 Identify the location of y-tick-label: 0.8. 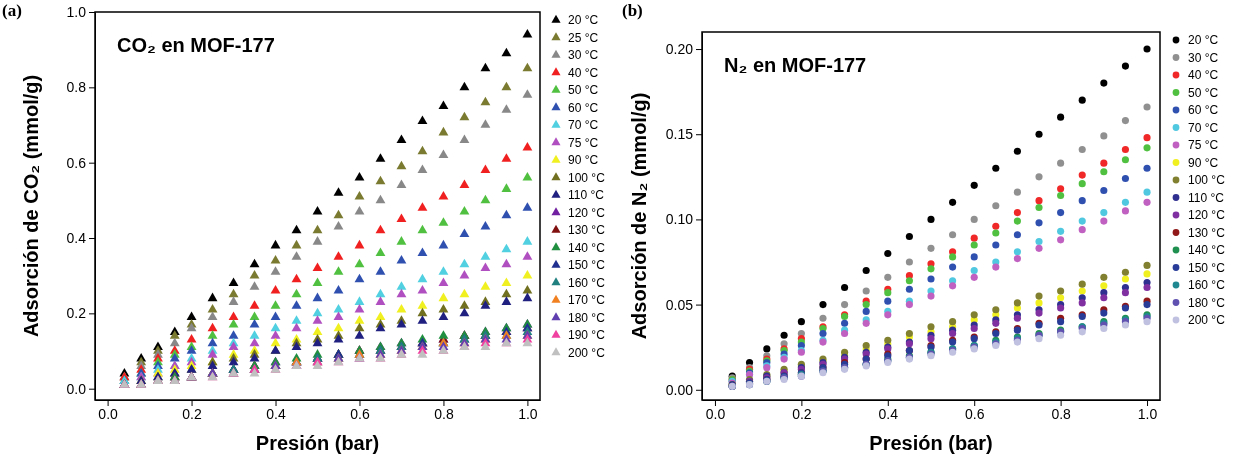
(76, 87).